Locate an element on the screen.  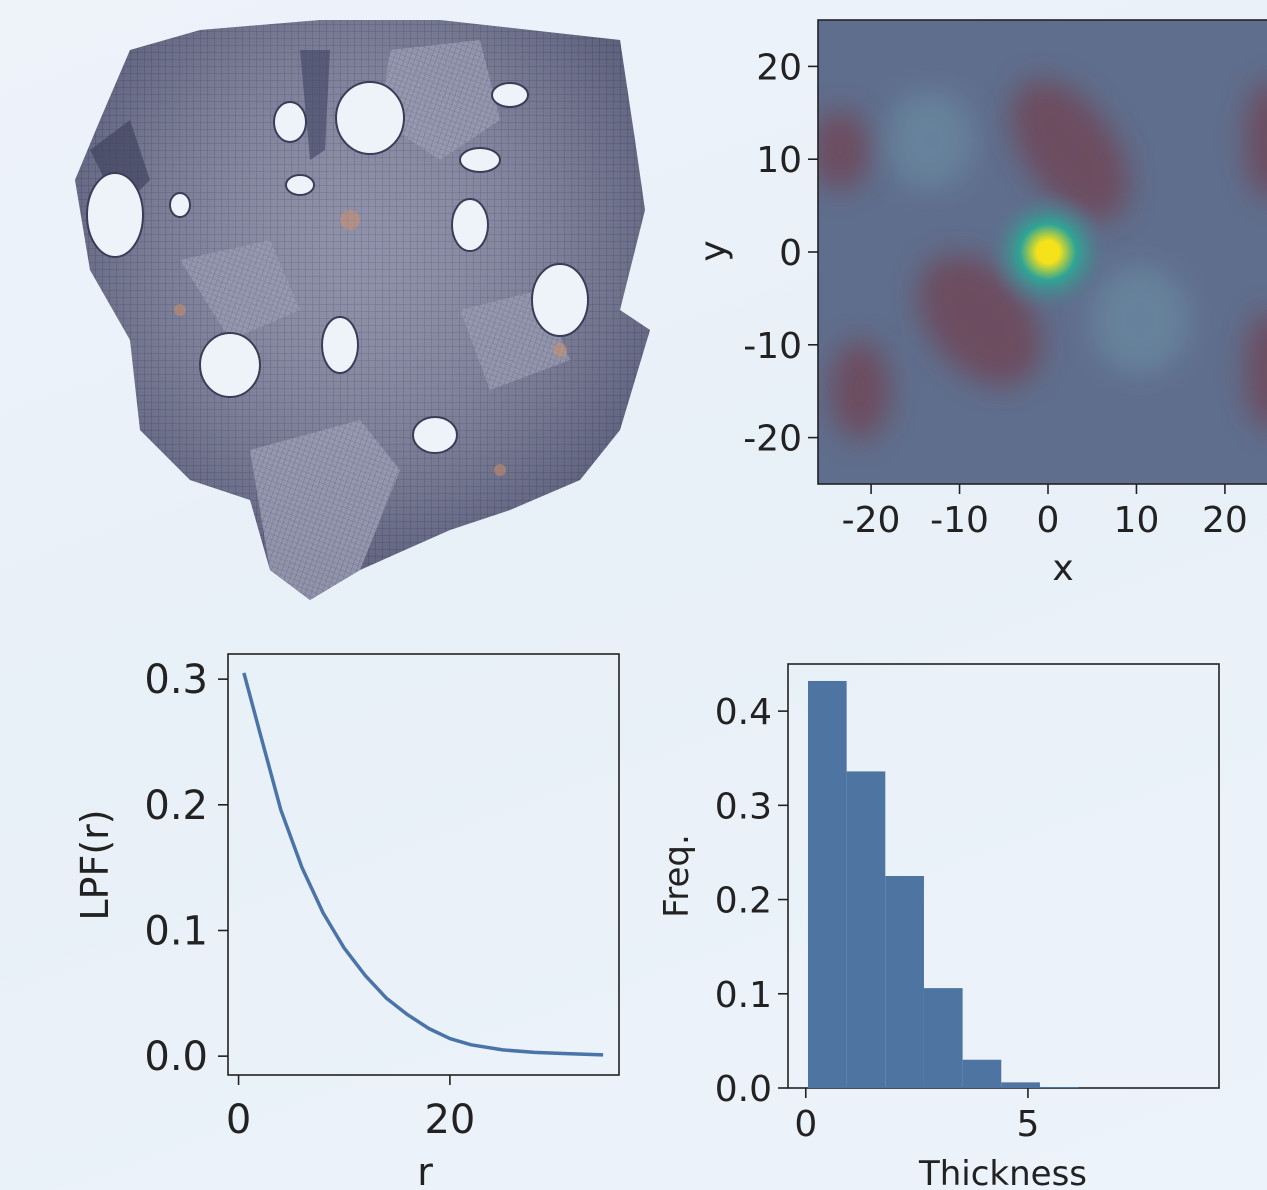
heatmap-xtick-label: -20 is located at coordinates (871, 520).